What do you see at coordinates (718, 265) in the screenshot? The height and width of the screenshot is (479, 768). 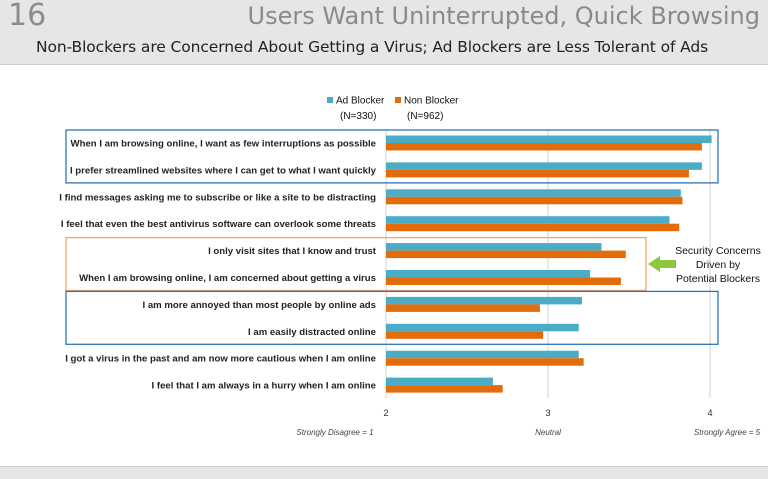 I see `annotation-text: Driven by` at bounding box center [718, 265].